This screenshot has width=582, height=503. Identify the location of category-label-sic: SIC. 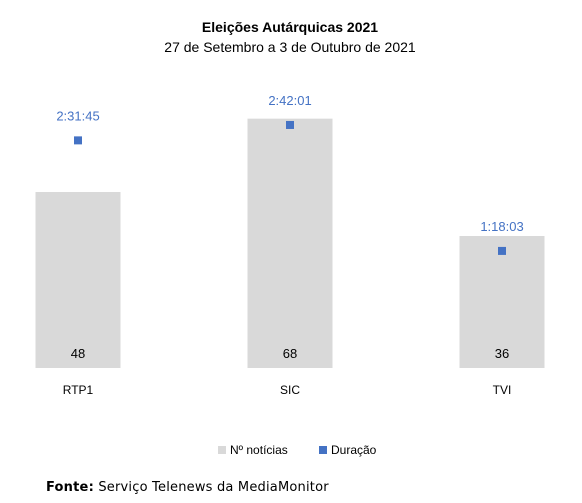
(290, 390).